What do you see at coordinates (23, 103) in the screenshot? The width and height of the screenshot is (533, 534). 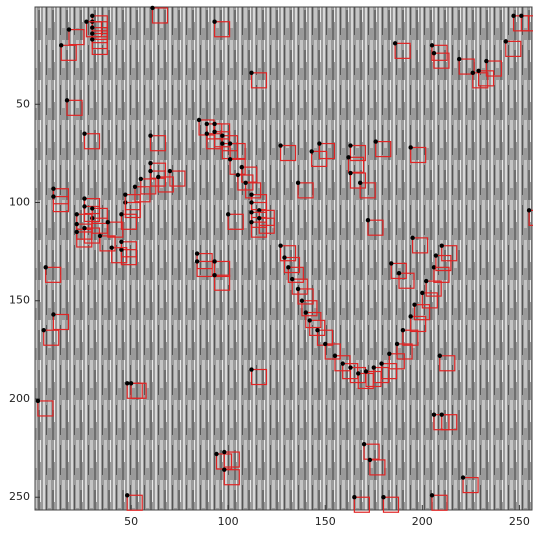 I see `y-tick-label: 50` at bounding box center [23, 103].